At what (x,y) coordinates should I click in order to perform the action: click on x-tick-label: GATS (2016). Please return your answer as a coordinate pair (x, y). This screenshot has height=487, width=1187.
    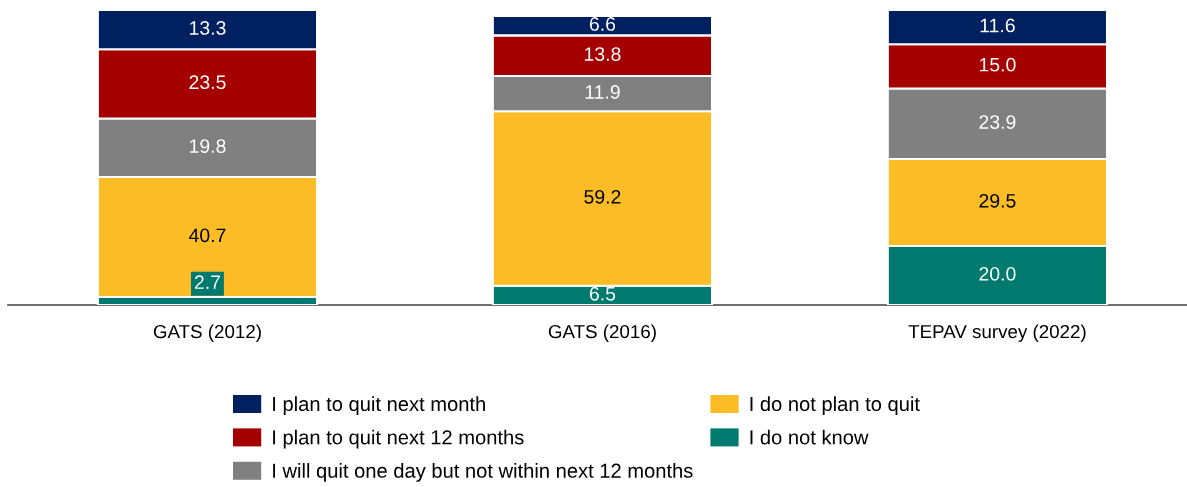
    Looking at the image, I should click on (602, 333).